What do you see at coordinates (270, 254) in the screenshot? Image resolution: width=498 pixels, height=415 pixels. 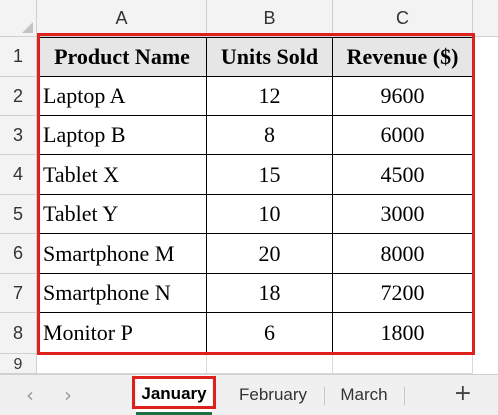 I see `table-cell-units: 20` at bounding box center [270, 254].